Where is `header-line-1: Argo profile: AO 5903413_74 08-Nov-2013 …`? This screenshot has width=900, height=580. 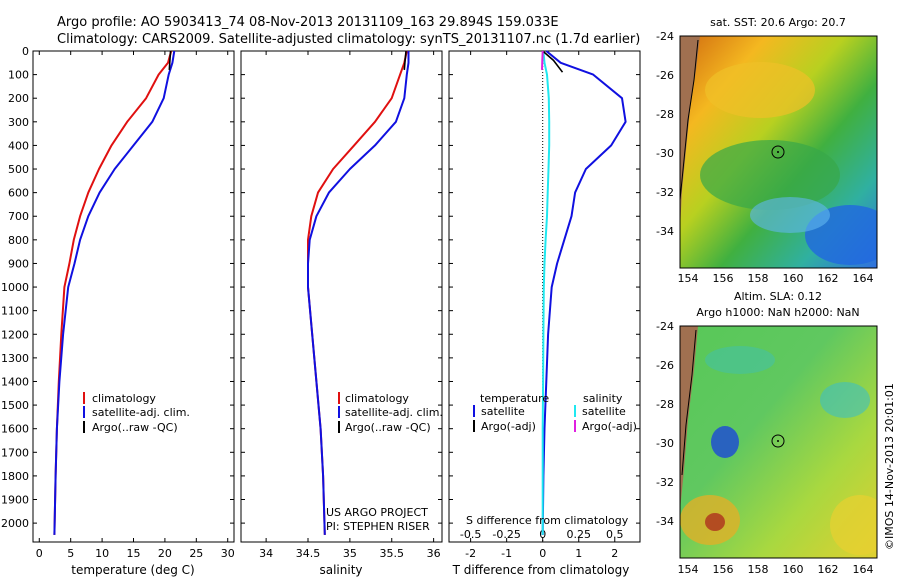 header-line-1: Argo profile: AO 5903413_74 08-Nov-2013 … is located at coordinates (308, 22).